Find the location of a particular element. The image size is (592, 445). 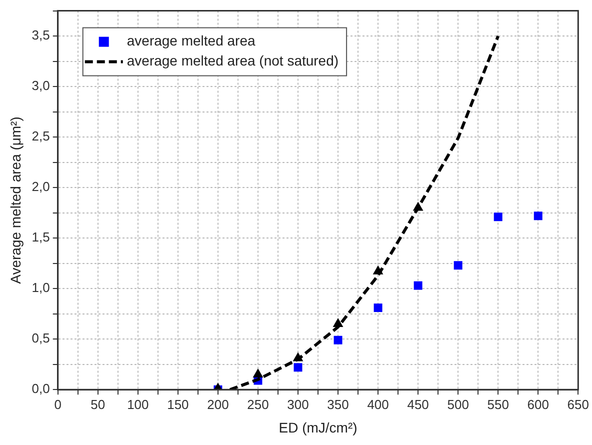

x-tick-label: 300 is located at coordinates (298, 404).